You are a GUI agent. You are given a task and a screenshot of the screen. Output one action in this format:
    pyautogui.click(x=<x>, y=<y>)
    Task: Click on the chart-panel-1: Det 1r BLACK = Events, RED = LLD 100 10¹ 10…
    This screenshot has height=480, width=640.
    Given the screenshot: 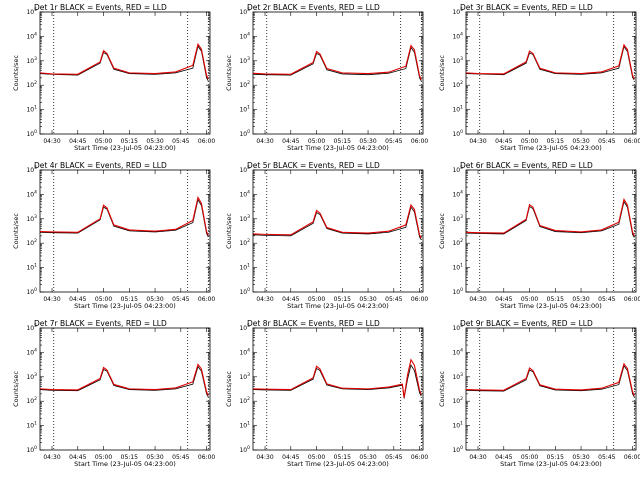 What is the action you would take?
    pyautogui.click(x=113, y=77)
    